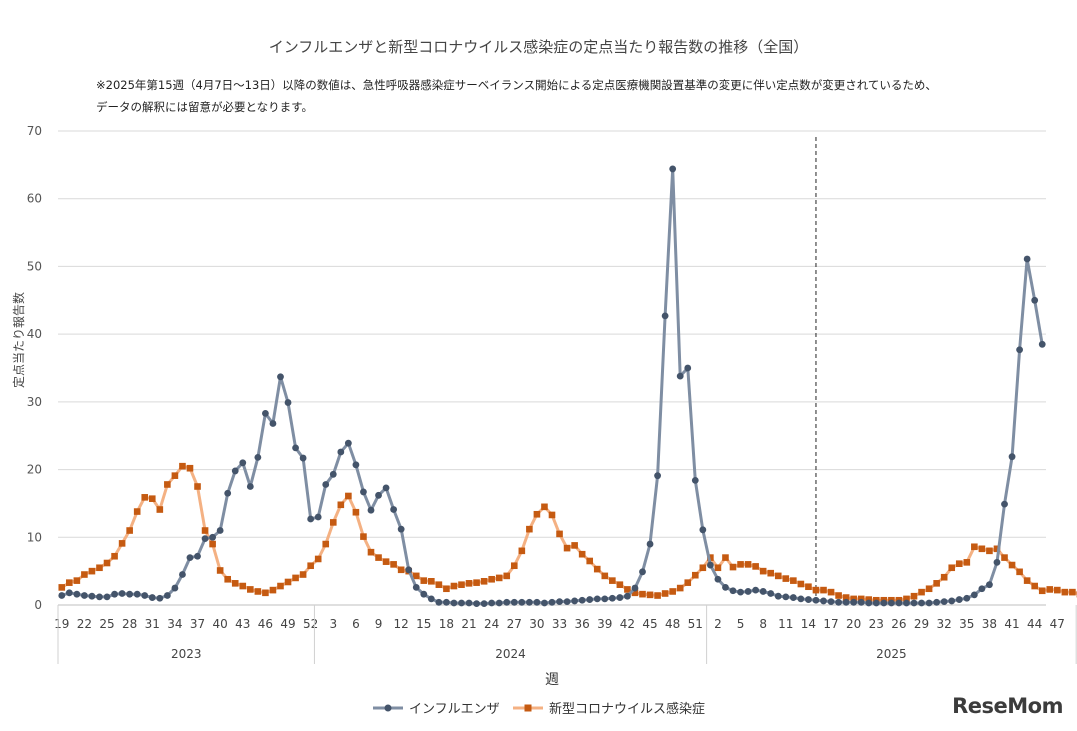  I want to click on legend-label: 新型コロナウイルス感染症, so click(627, 709).